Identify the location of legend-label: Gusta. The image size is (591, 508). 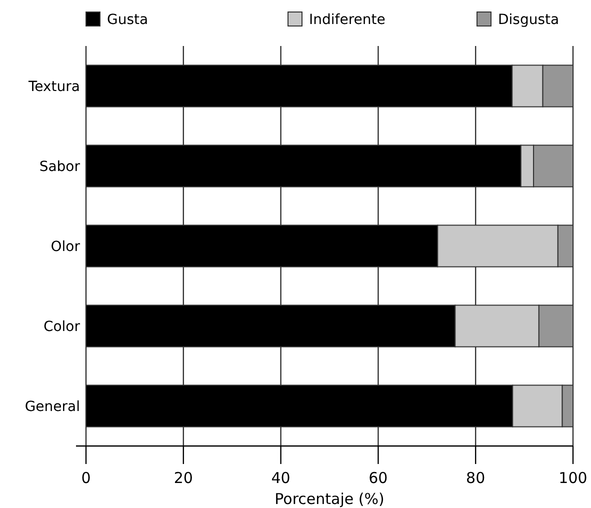
(127, 20).